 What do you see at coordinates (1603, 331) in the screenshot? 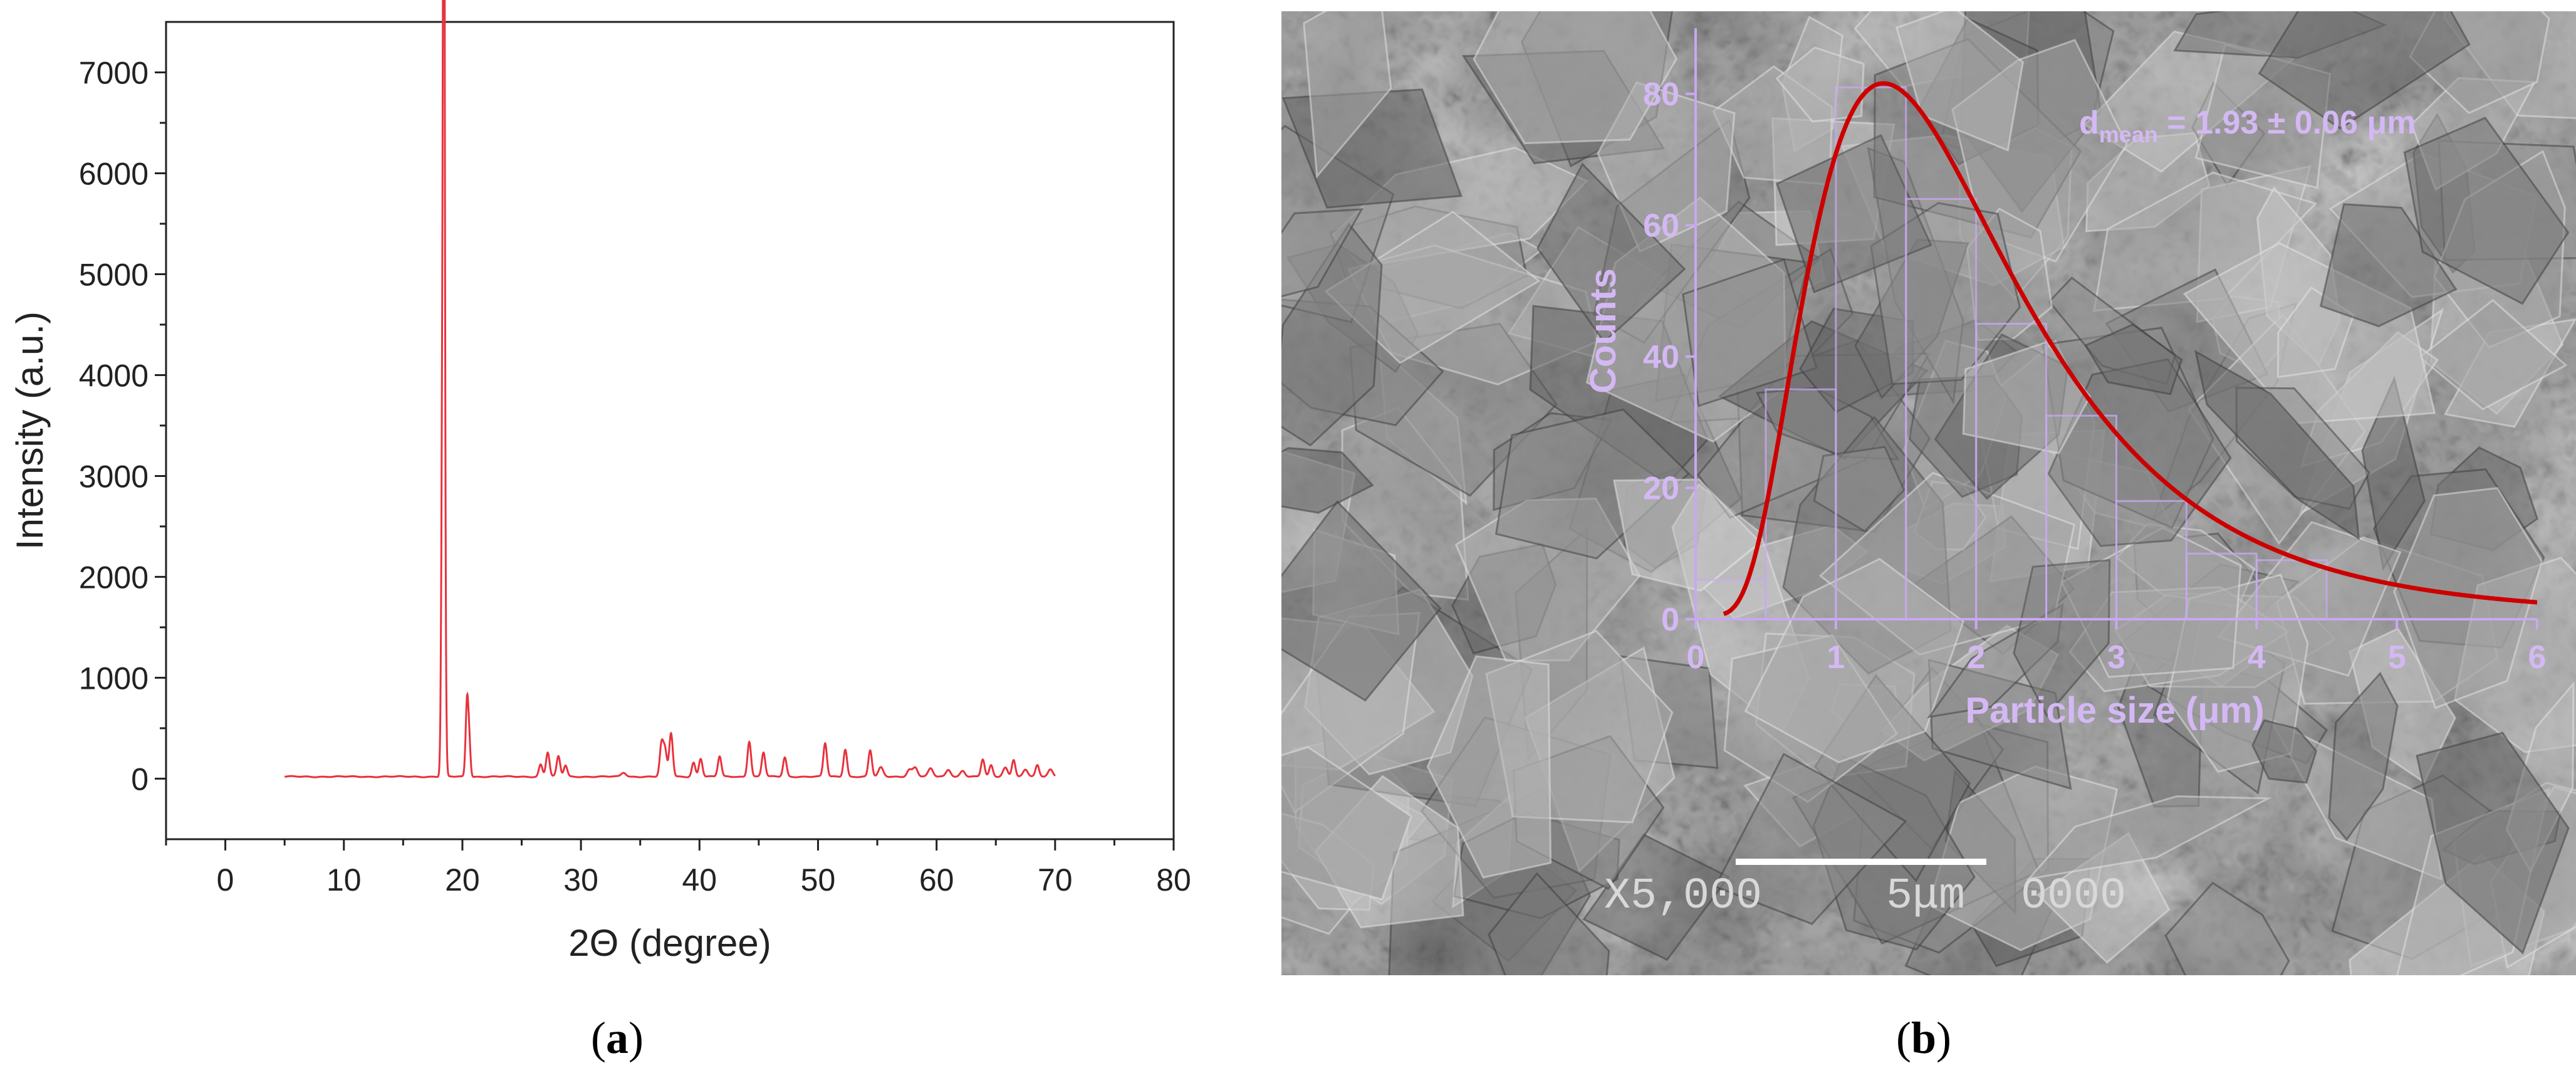
I see `histogram-y-axis-title: Counts` at bounding box center [1603, 331].